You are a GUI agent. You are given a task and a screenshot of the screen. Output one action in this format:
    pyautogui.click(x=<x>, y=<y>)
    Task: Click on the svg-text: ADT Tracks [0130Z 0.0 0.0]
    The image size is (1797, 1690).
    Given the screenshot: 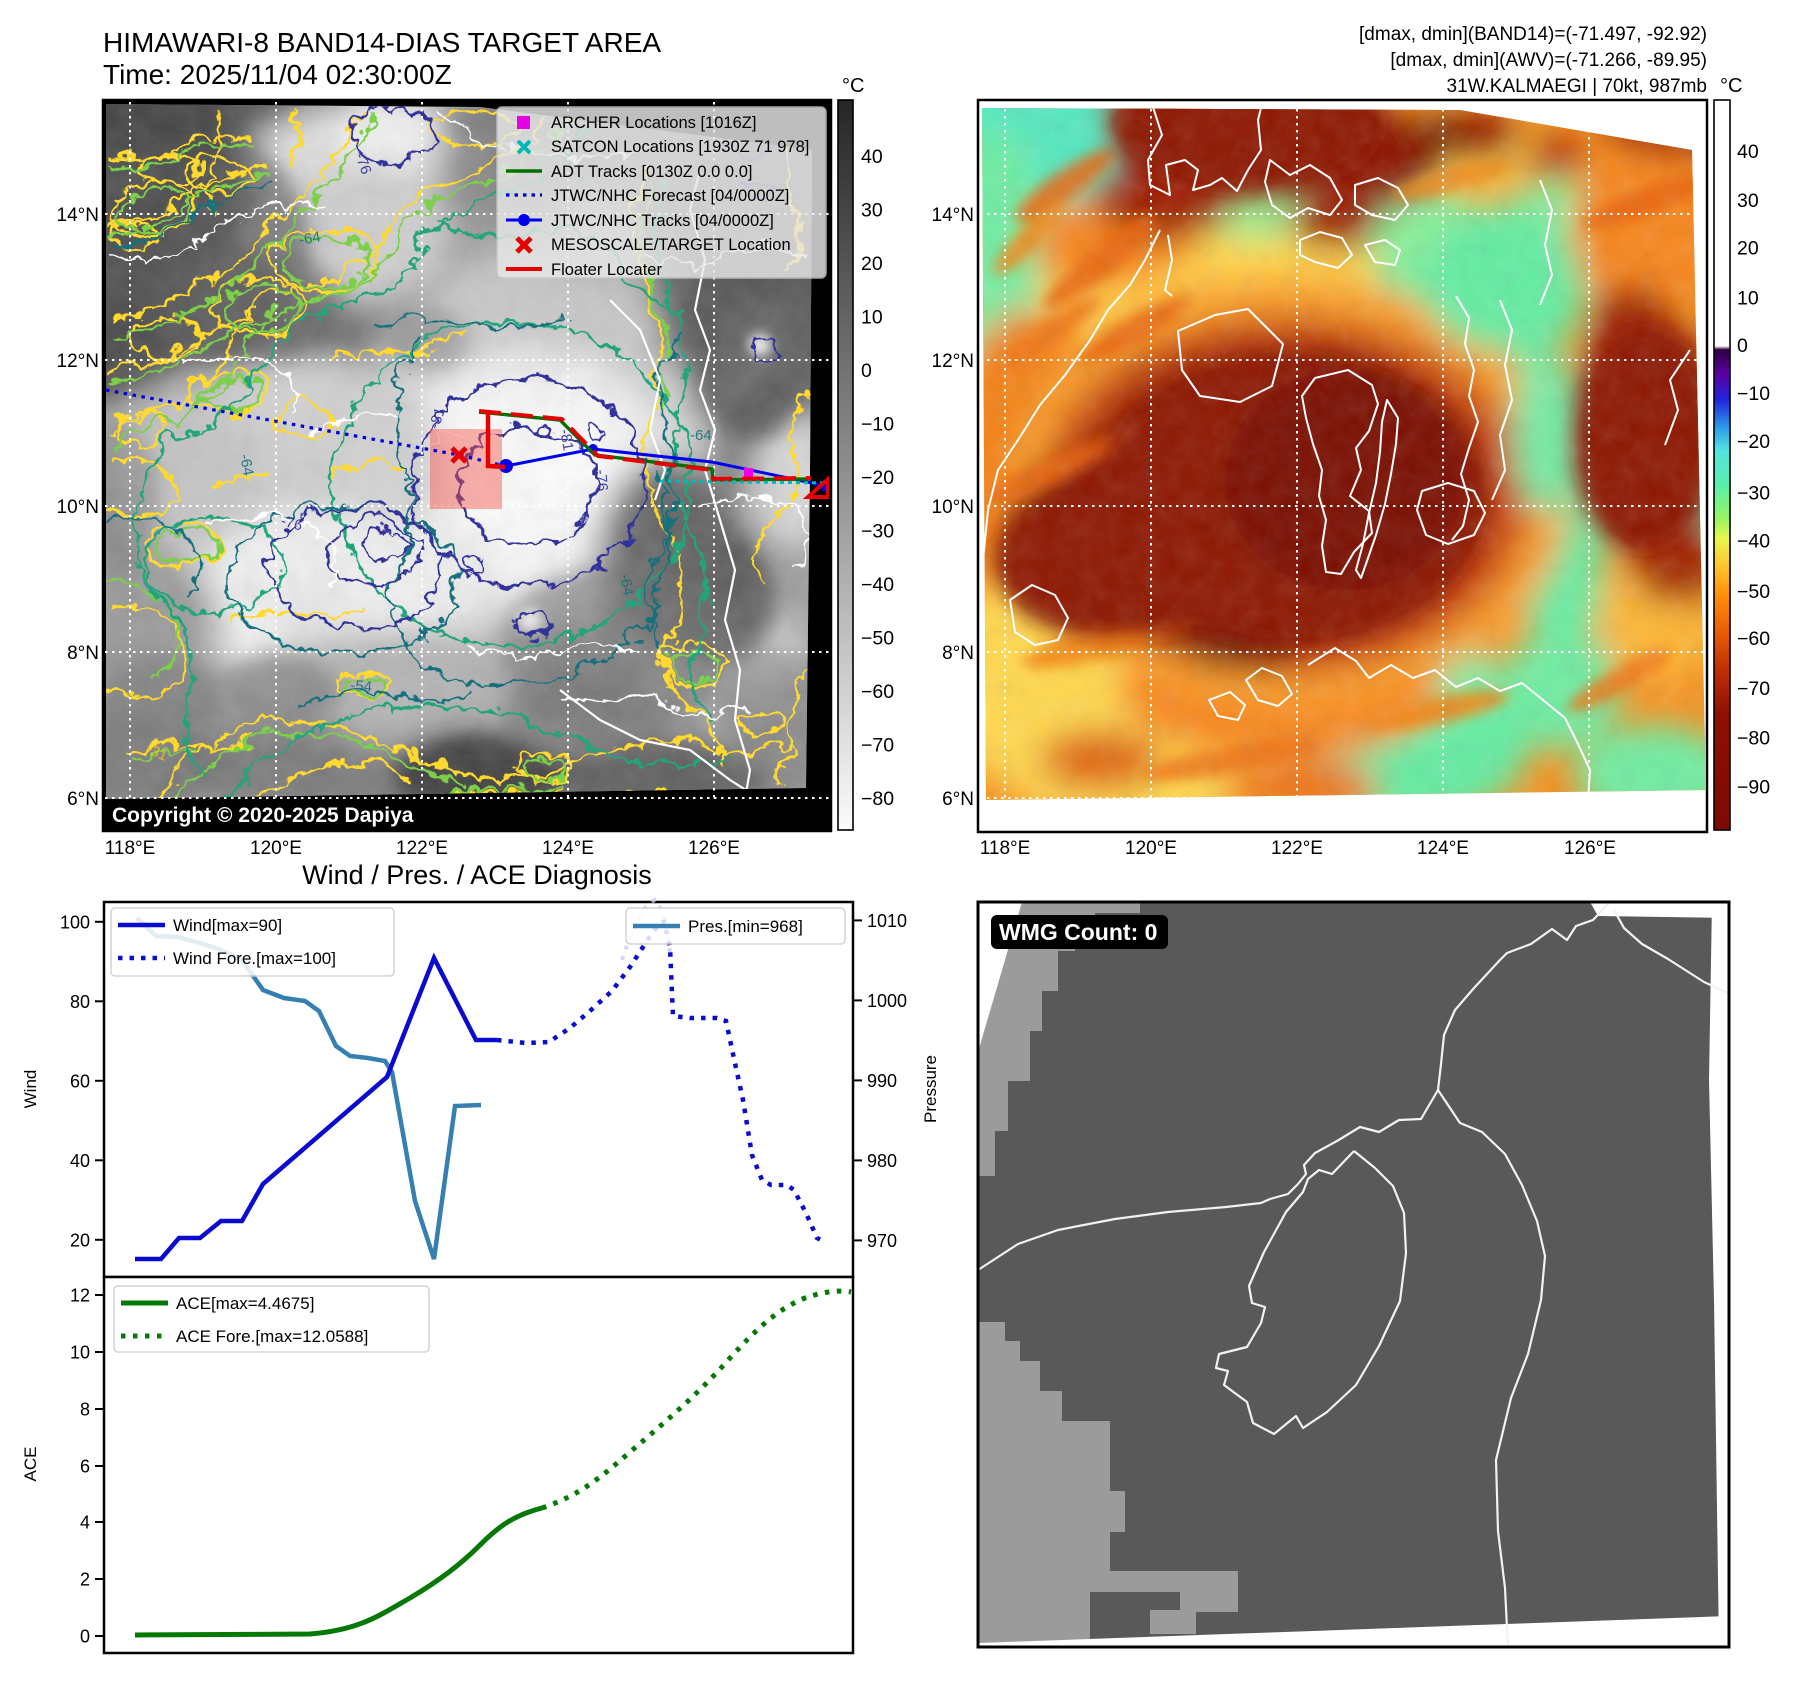 What is the action you would take?
    pyautogui.click(x=651, y=172)
    